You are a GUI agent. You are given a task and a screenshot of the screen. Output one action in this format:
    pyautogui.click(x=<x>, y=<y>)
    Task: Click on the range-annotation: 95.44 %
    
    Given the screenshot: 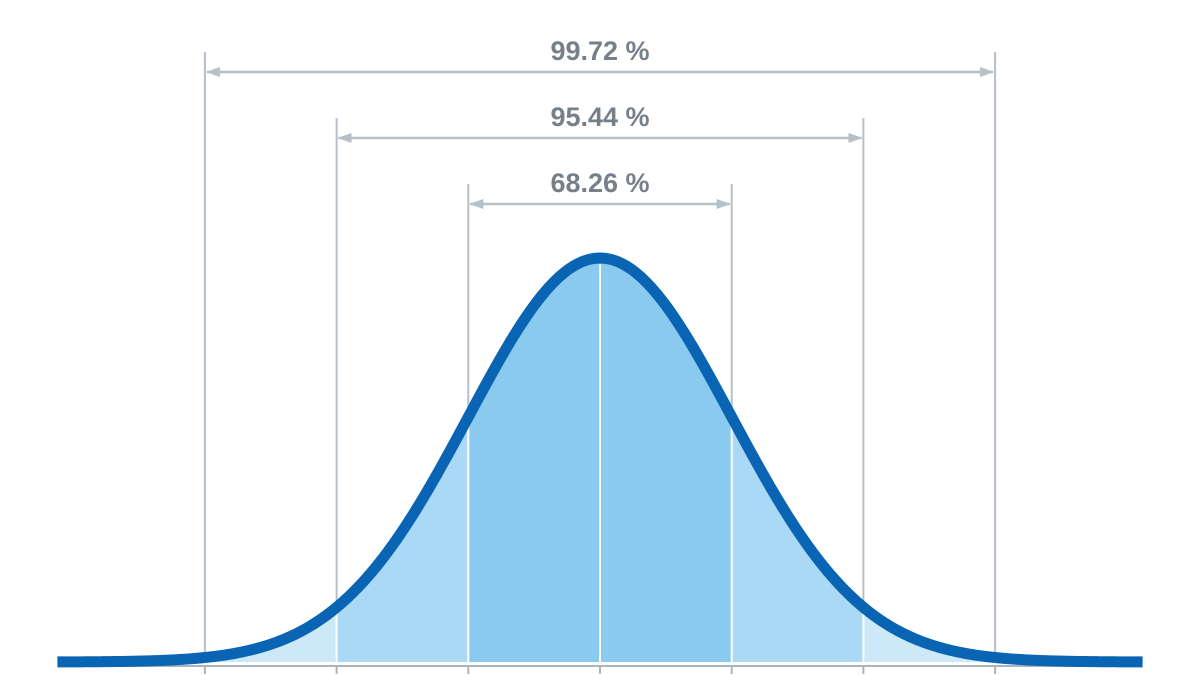 What is the action you would take?
    pyautogui.click(x=600, y=122)
    